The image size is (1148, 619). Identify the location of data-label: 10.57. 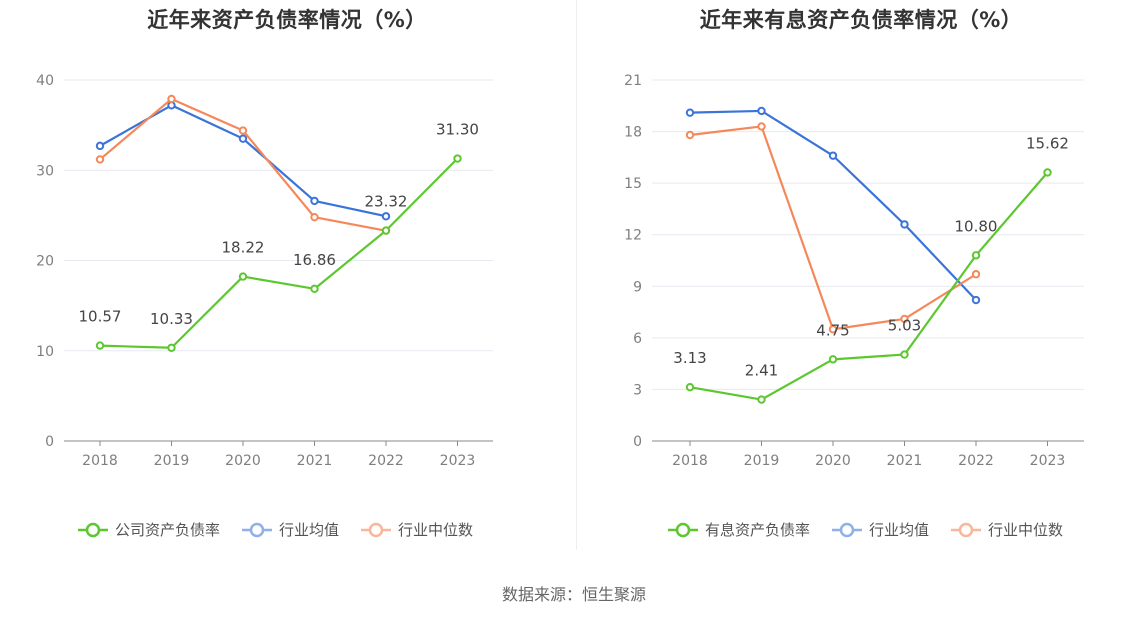
(100, 317).